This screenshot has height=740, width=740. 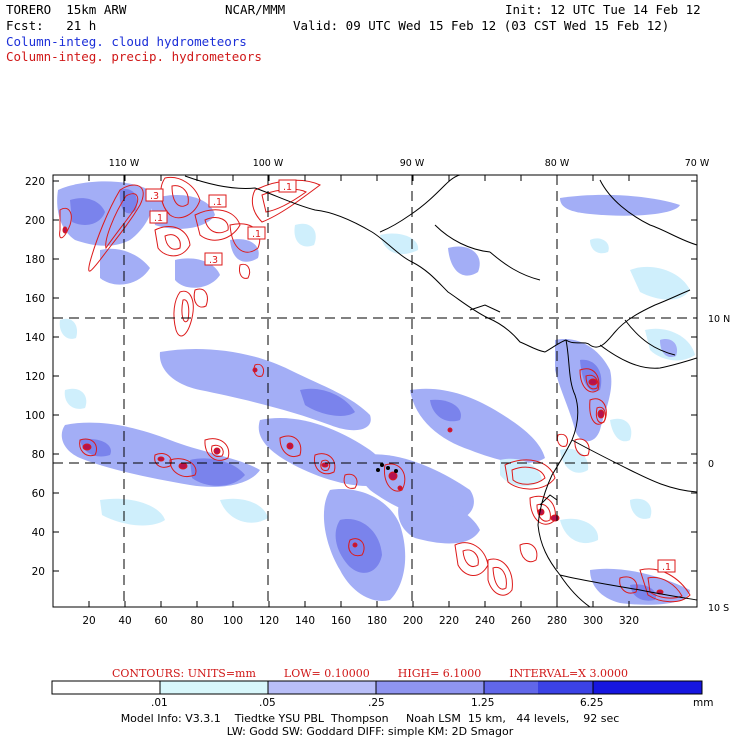 What do you see at coordinates (35, 416) in the screenshot?
I see `y-tick-label: 100` at bounding box center [35, 416].